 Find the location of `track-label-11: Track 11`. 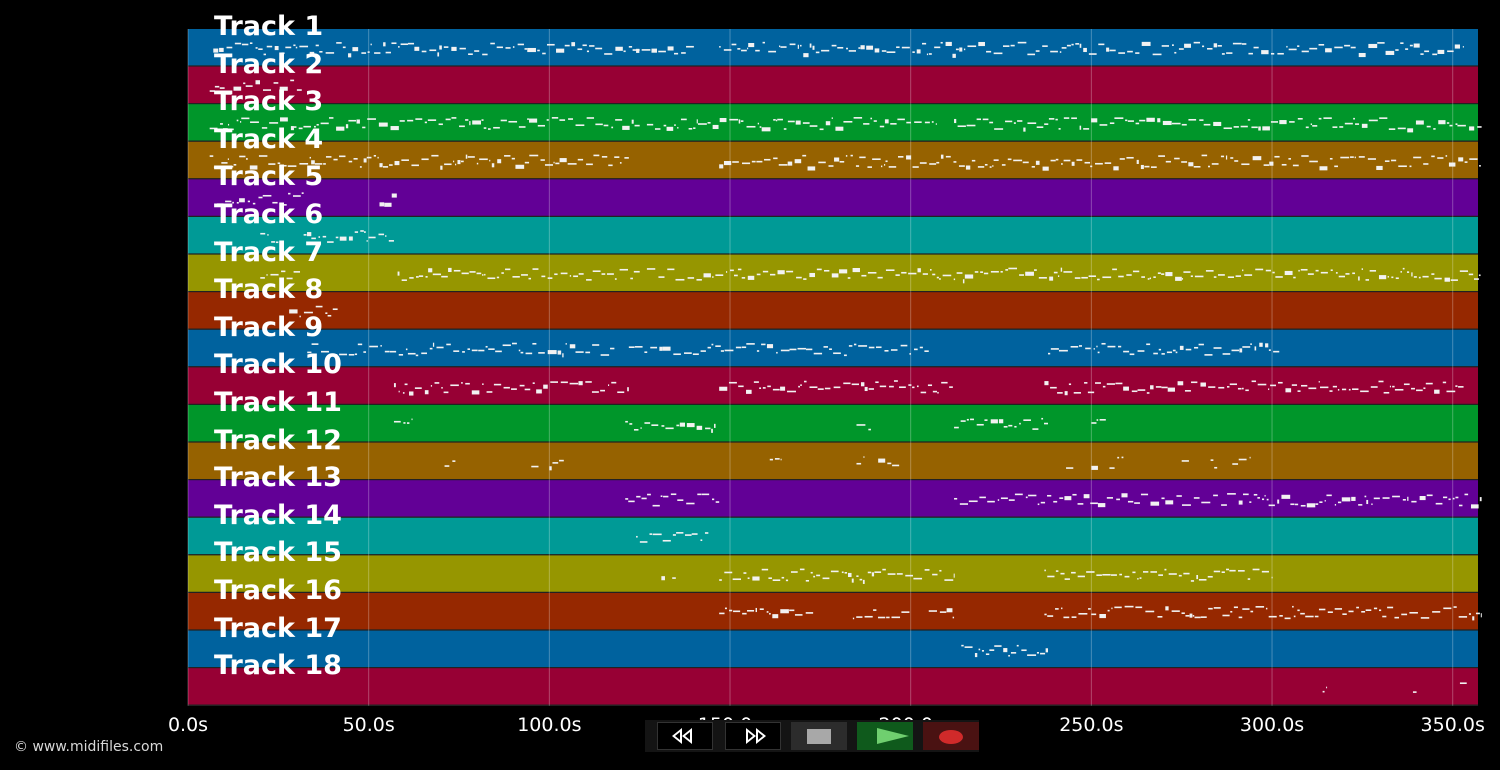

track-label-11: Track 11 is located at coordinates (278, 402).